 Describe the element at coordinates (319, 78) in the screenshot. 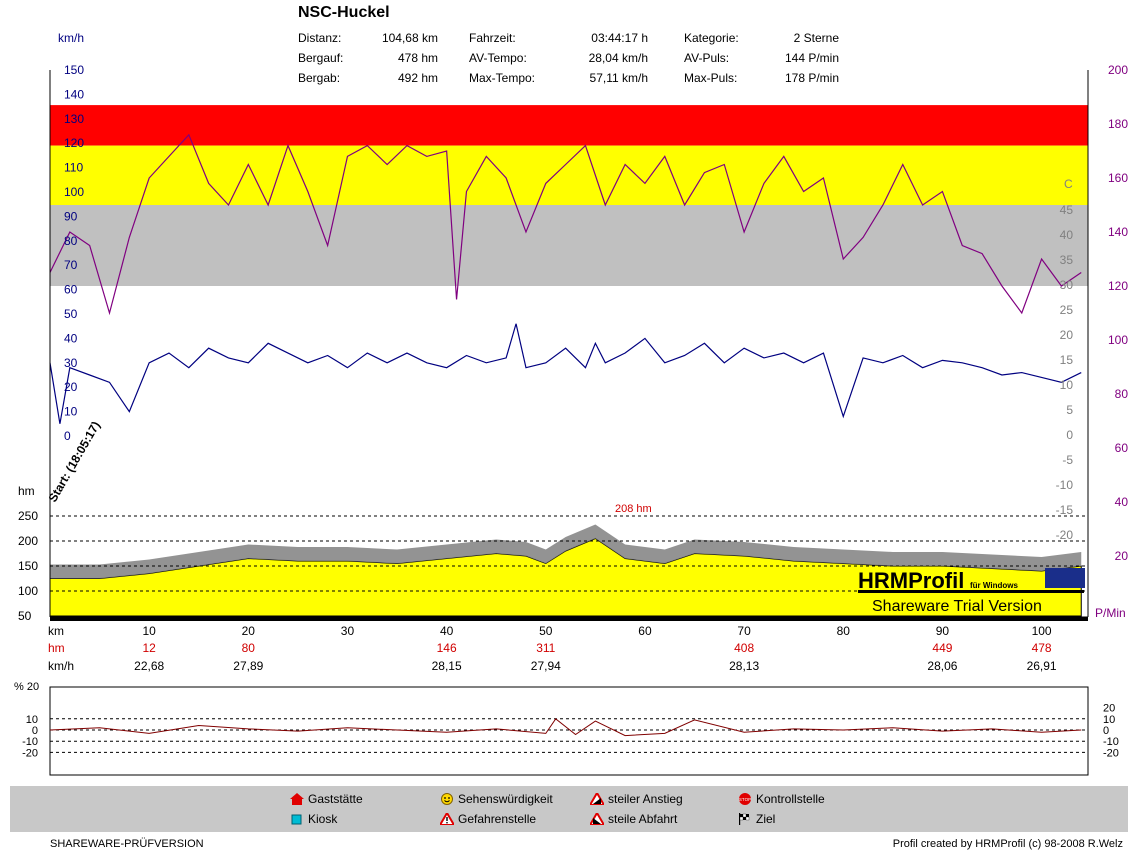

I see `stat-label: Bergab:` at that location.